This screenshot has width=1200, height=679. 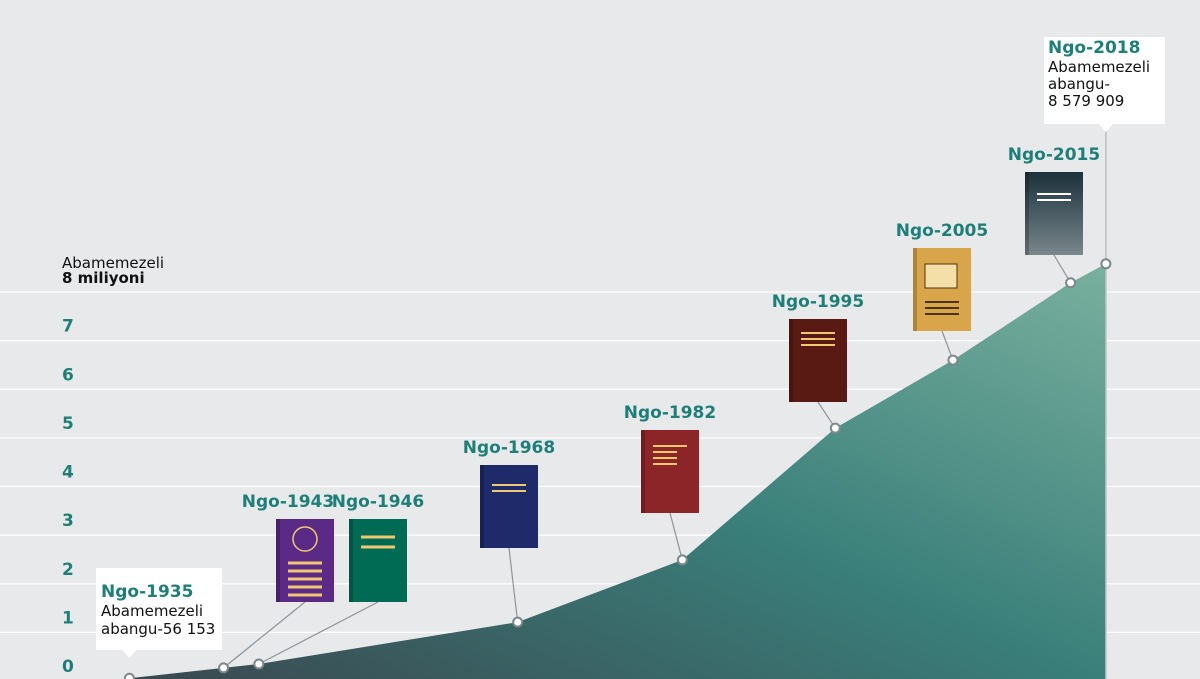 What do you see at coordinates (68, 521) in the screenshot?
I see `y-tick-label: 3` at bounding box center [68, 521].